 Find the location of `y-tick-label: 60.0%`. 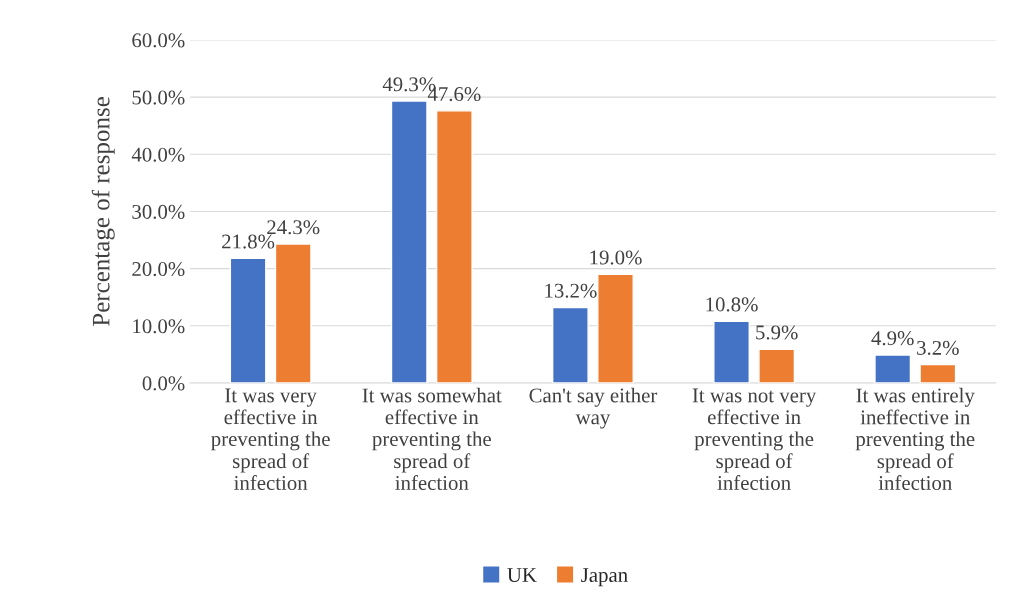

y-tick-label: 60.0% is located at coordinates (158, 40).